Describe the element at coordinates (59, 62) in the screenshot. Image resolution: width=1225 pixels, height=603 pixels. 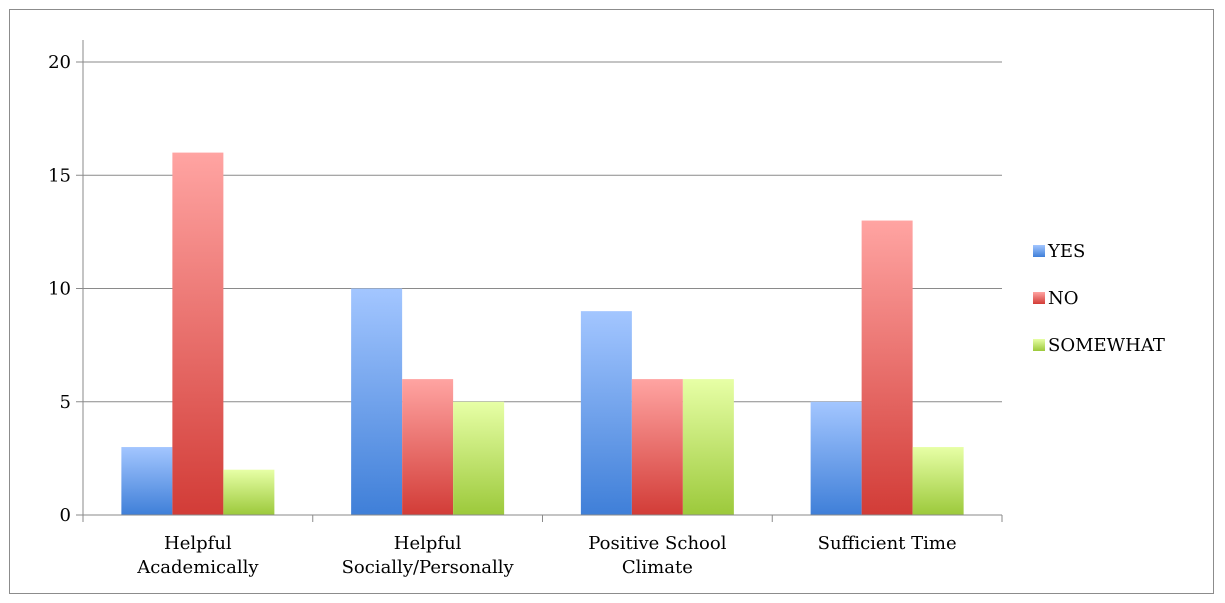
I see `y-tick-label: 20` at that location.